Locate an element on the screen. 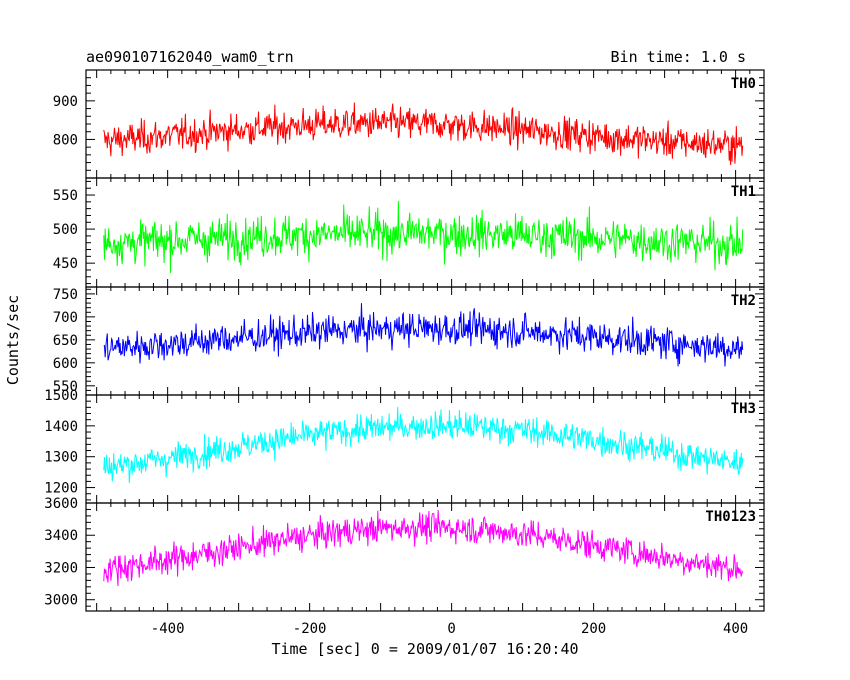 The height and width of the screenshot is (680, 850). panel-th0: 800 900 TH0 is located at coordinates (409, 124).